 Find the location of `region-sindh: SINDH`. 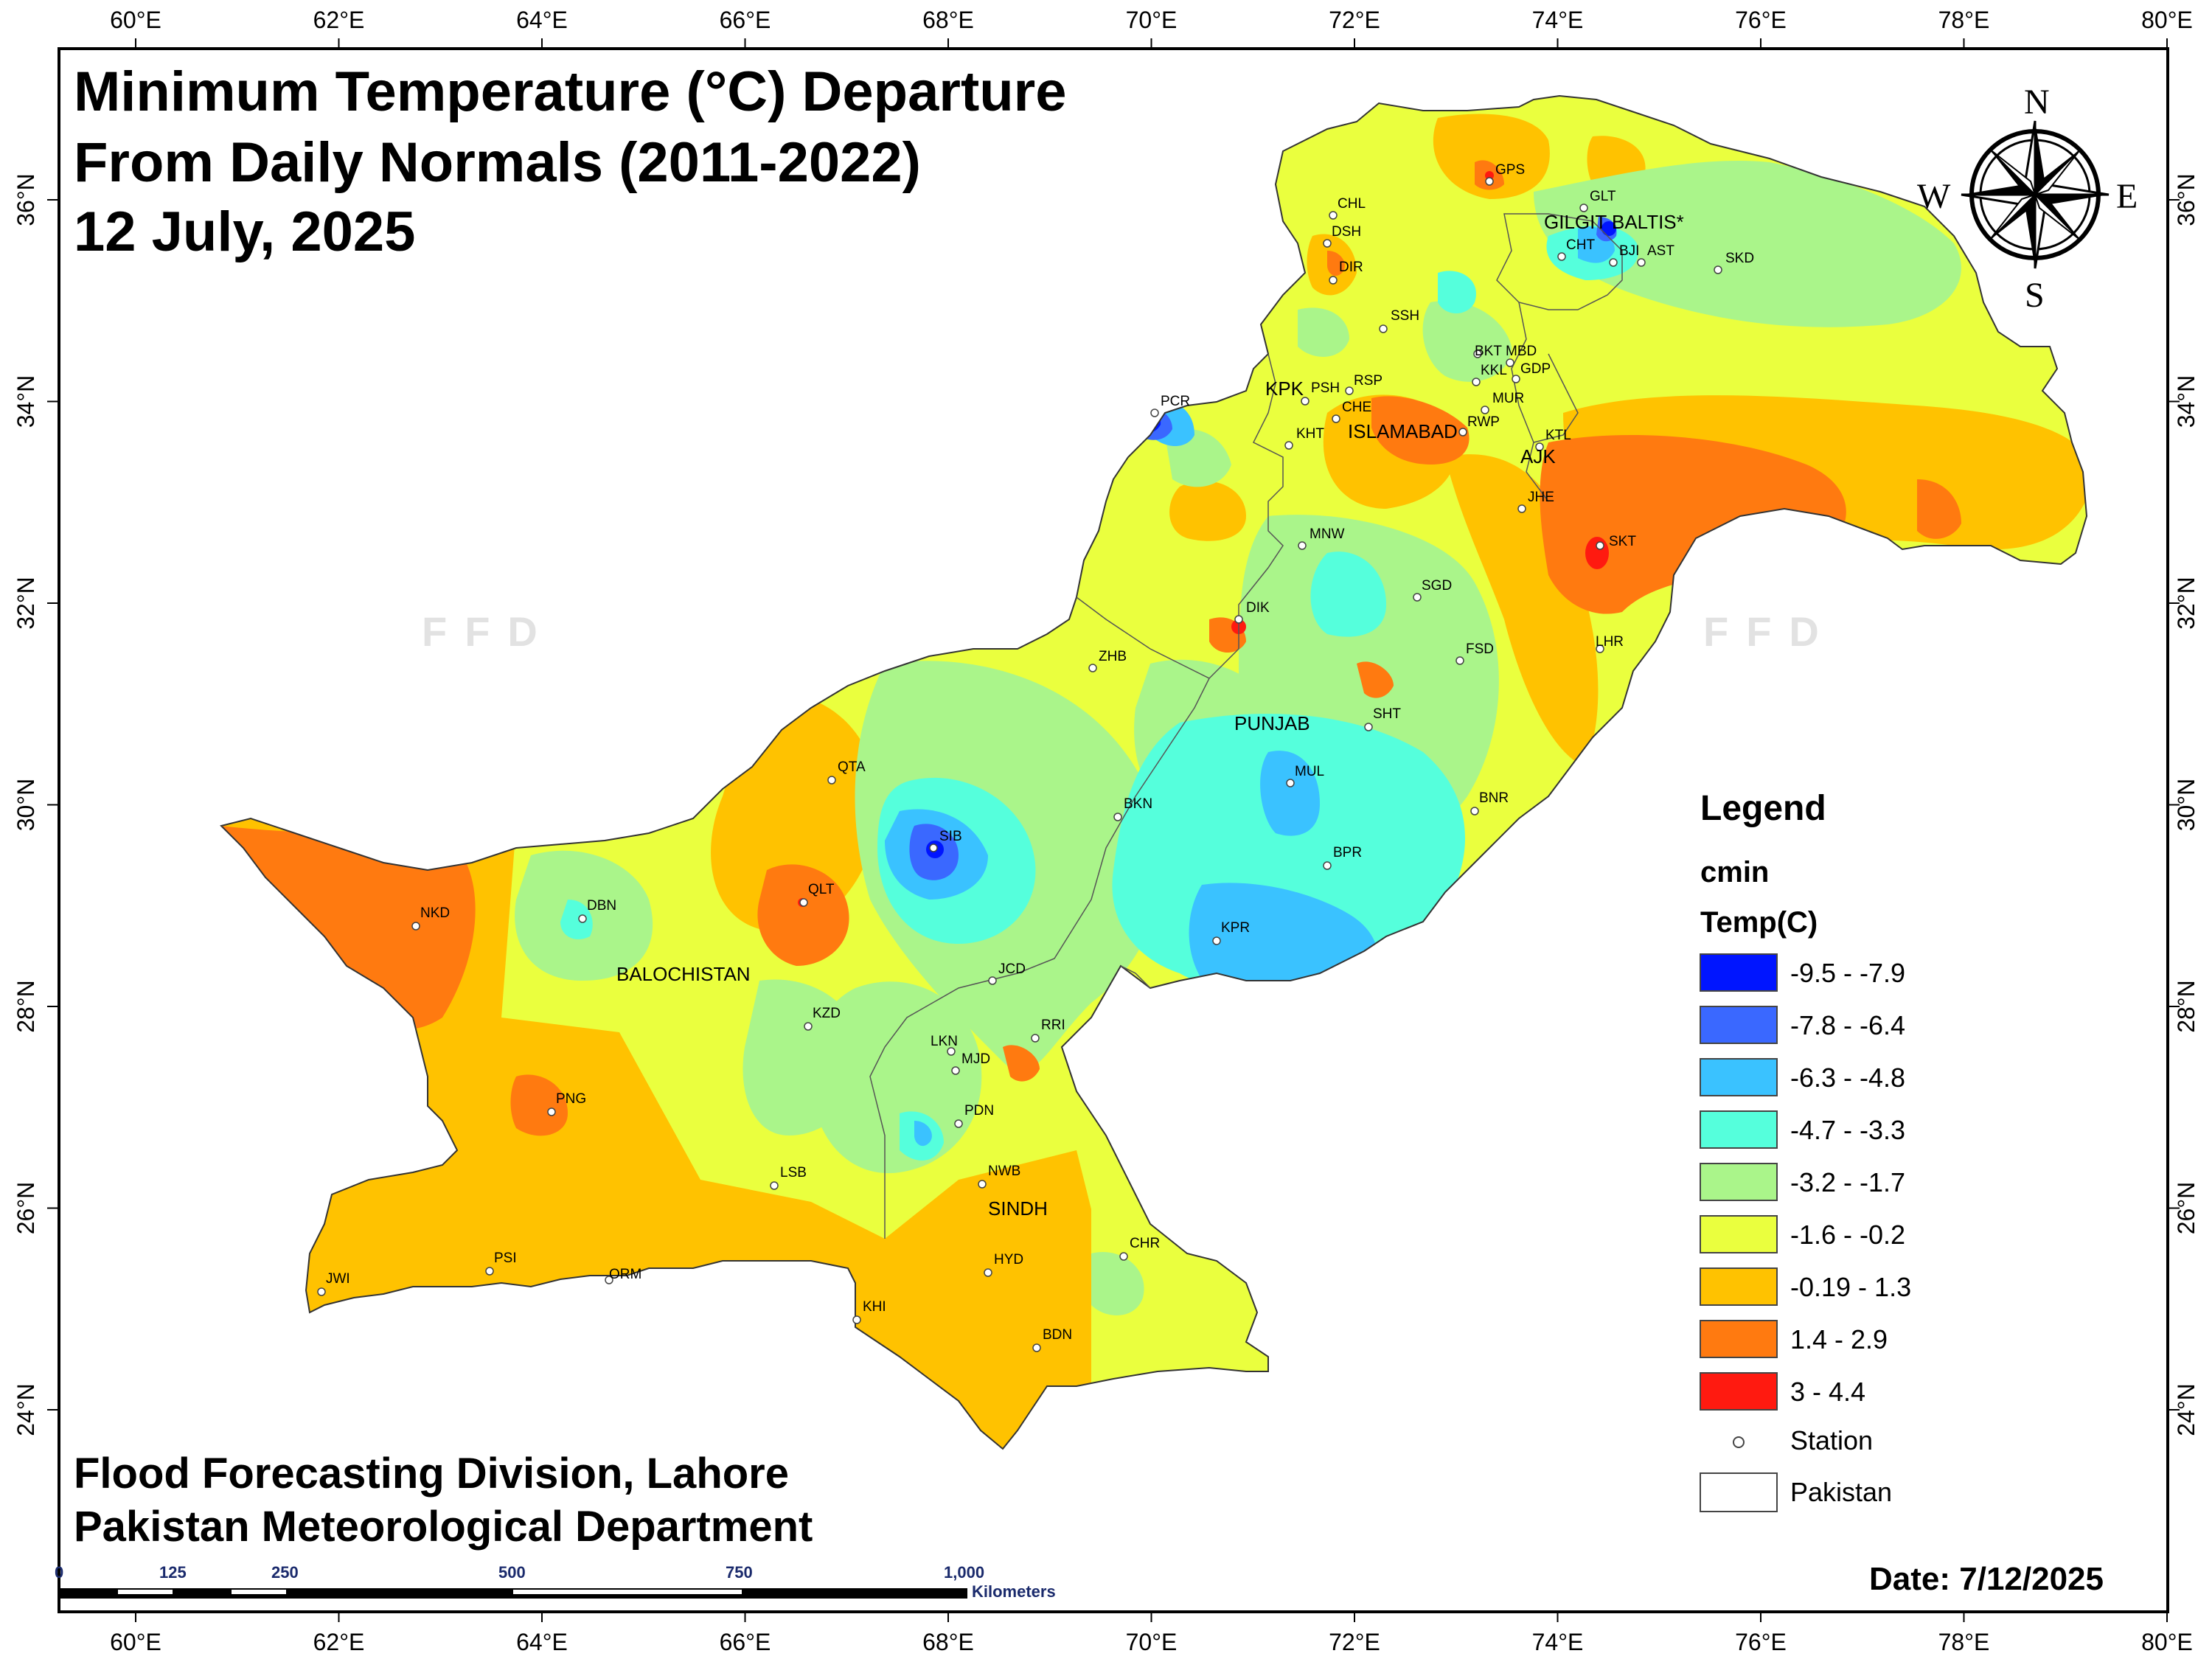

region-sindh: SINDH is located at coordinates (1018, 1208).